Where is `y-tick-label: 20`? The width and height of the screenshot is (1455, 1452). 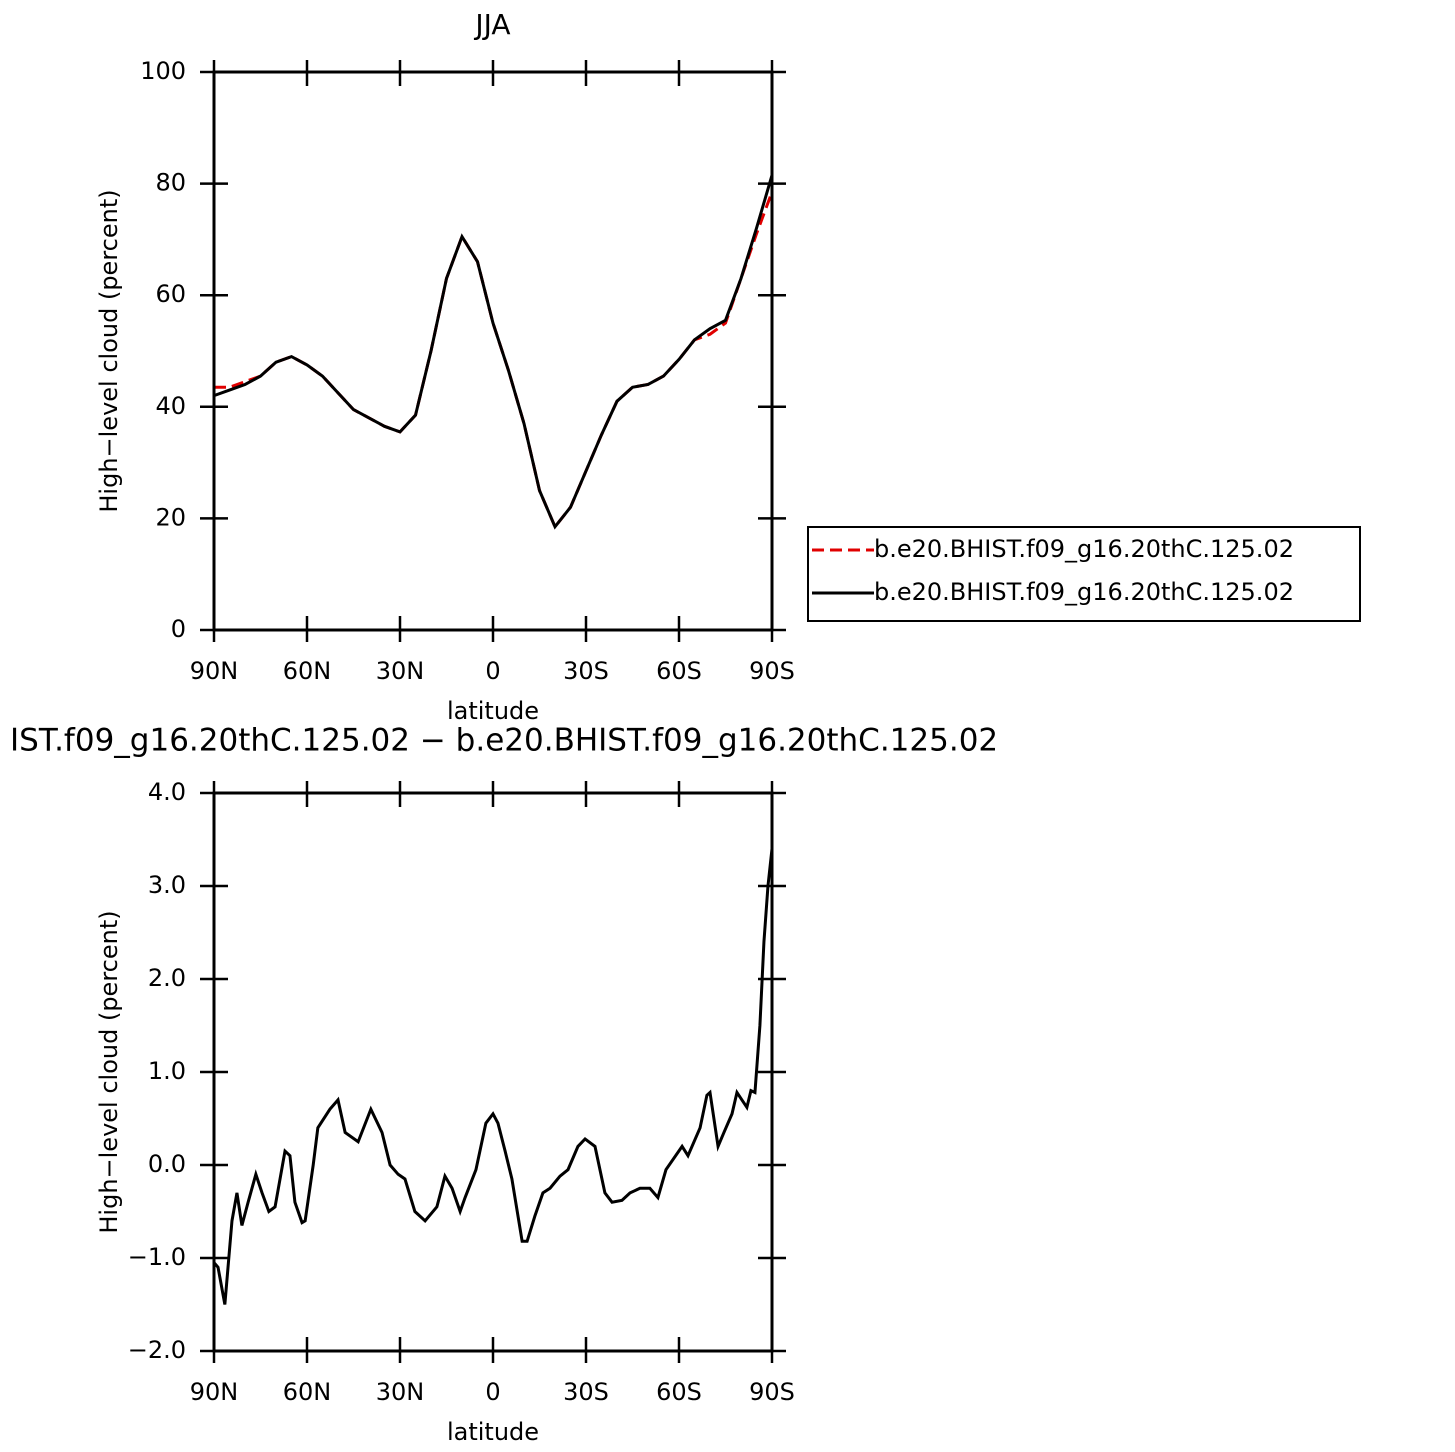 y-tick-label: 20 is located at coordinates (170, 517).